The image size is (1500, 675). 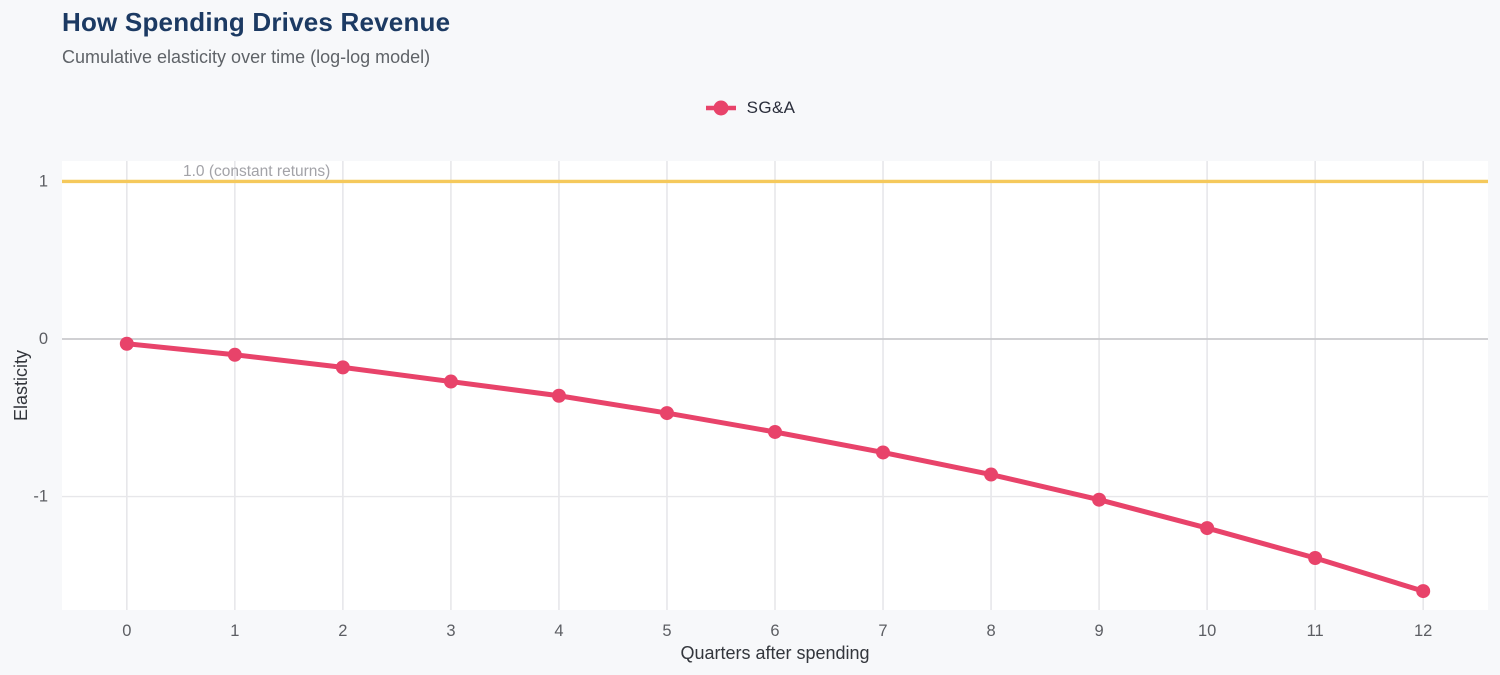 What do you see at coordinates (43, 339) in the screenshot?
I see `y-tick-label: 0` at bounding box center [43, 339].